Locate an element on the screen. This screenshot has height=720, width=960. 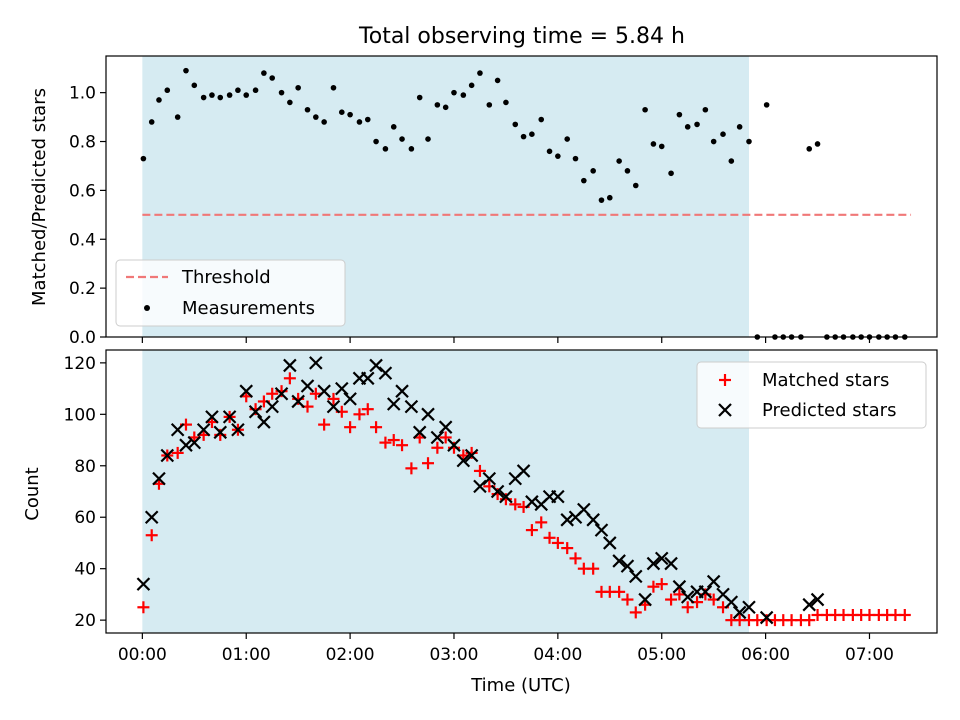
legend-predicted-label: Predicted stars is located at coordinates (829, 410).